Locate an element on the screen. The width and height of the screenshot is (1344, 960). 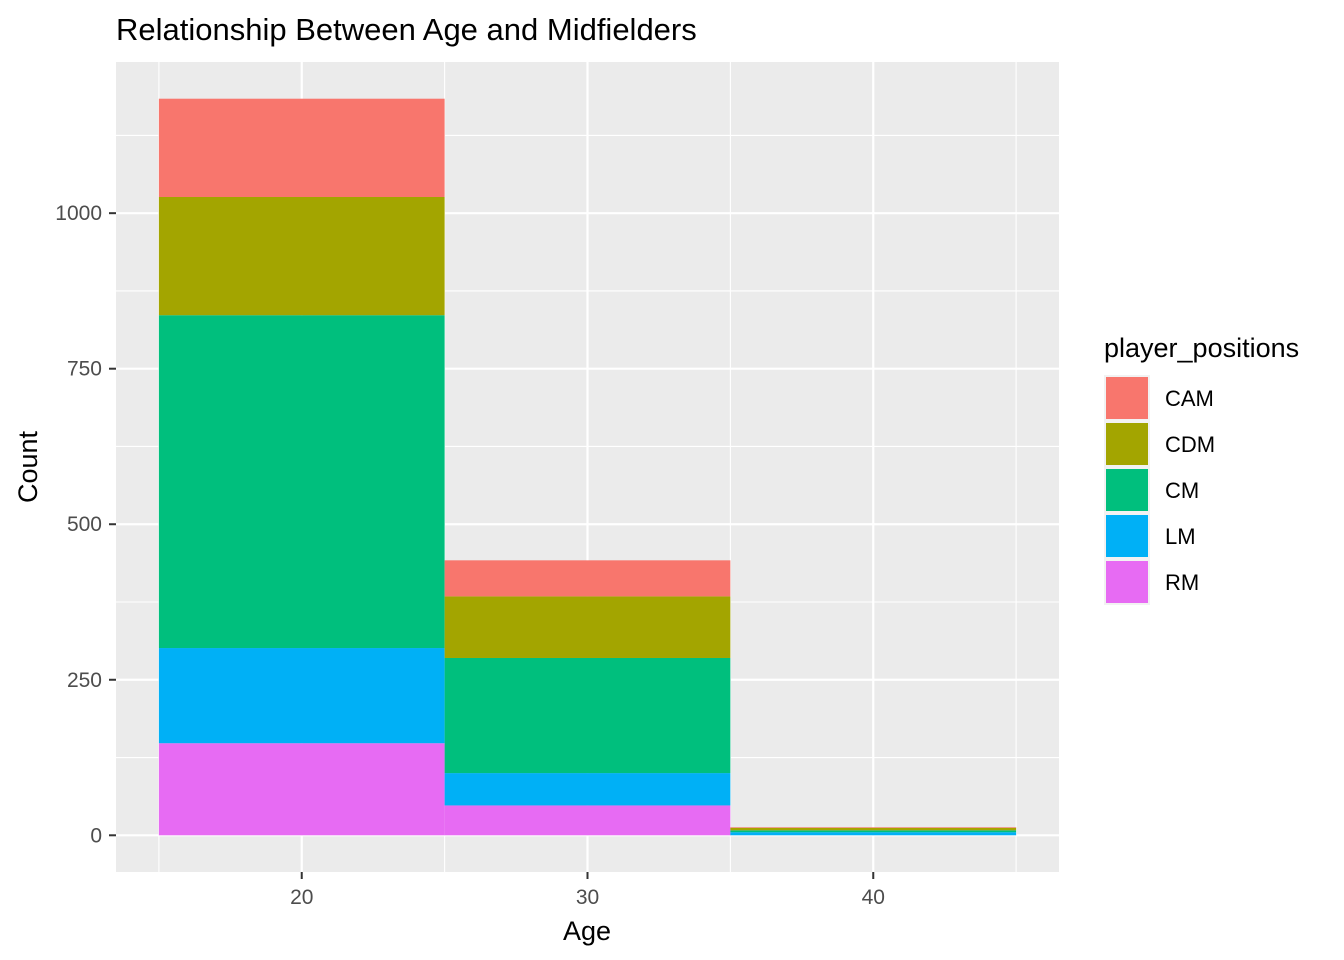
y-axis-ticks: 0 250 500 750 1000 is located at coordinates (85, 524).